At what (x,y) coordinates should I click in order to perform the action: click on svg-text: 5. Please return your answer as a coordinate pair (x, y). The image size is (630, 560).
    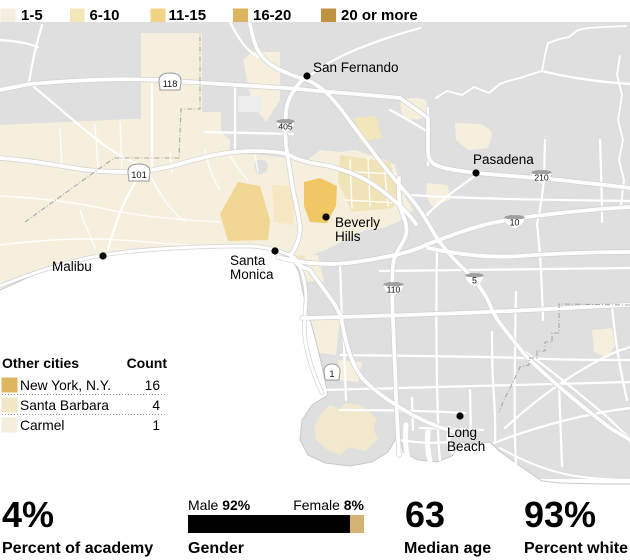
    Looking at the image, I should click on (474, 280).